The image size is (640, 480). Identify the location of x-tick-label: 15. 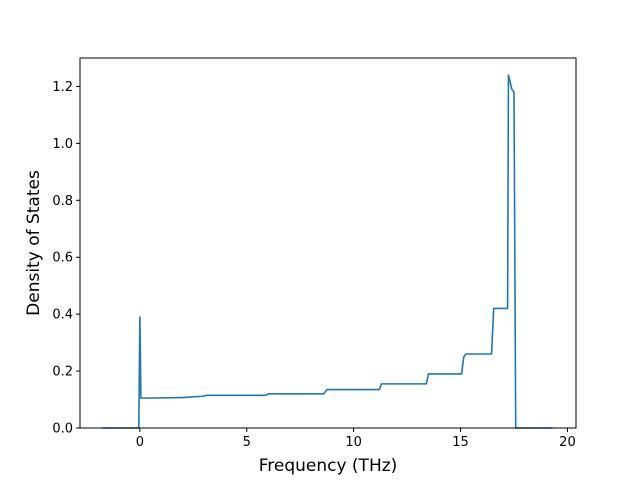
(460, 442).